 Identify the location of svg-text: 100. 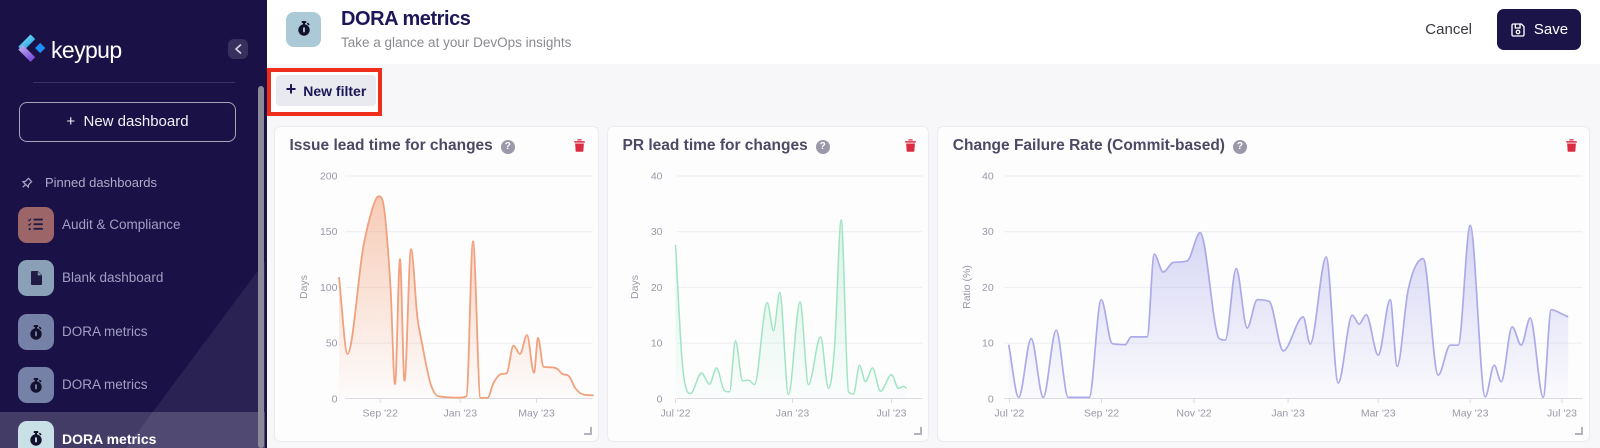
(328, 288).